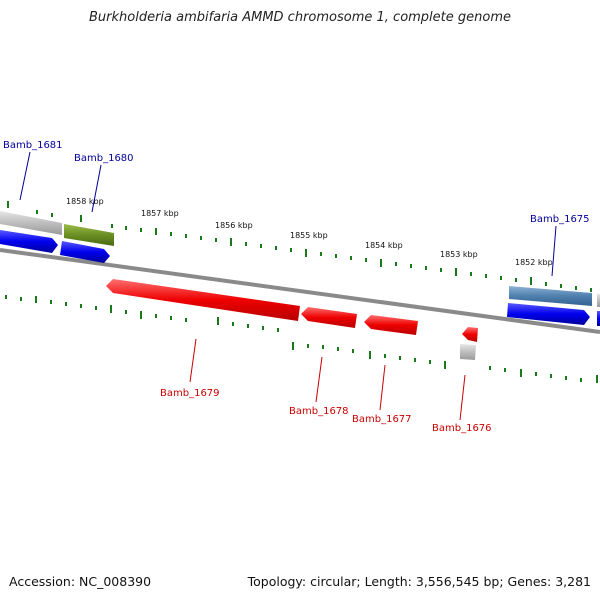 Image resolution: width=600 pixels, height=600 pixels. What do you see at coordinates (459, 254) in the screenshot?
I see `scale-label-1853: 1853 kbp` at bounding box center [459, 254].